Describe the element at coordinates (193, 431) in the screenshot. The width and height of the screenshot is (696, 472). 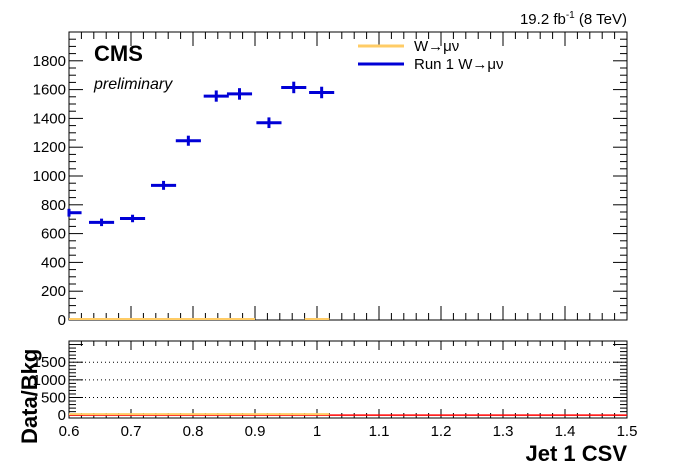
I see `x-tick-label: 0.8` at that location.